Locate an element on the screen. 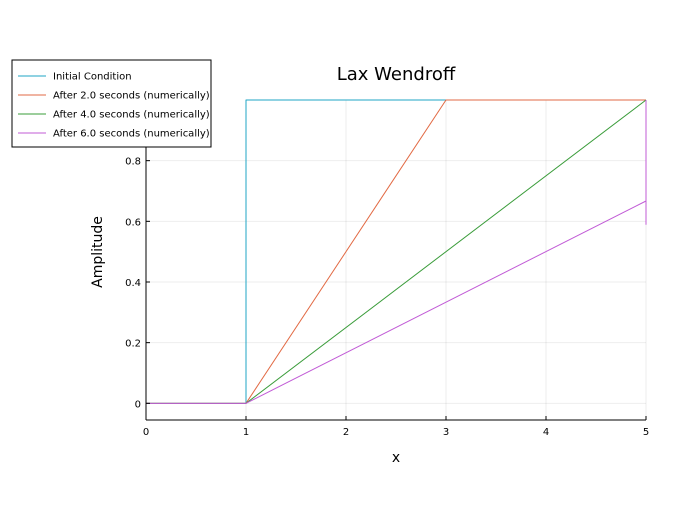 This screenshot has height=505, width=700. y-tick-label: 0 is located at coordinates (138, 404).